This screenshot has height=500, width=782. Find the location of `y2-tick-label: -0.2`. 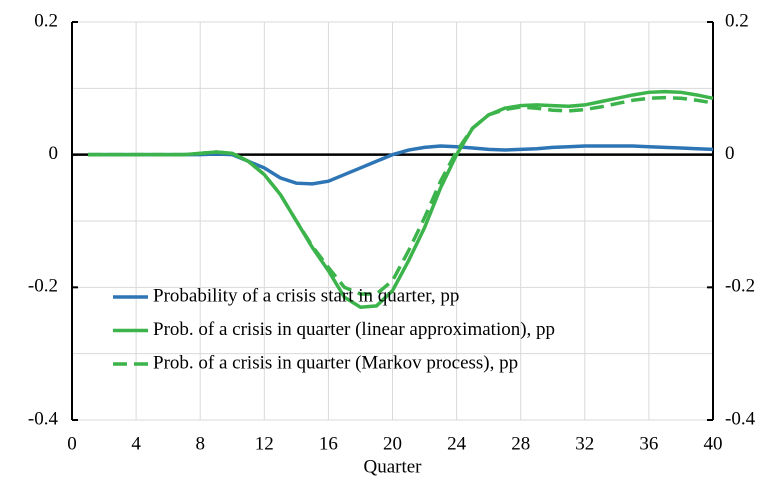

y2-tick-label: -0.2 is located at coordinates (740, 286).